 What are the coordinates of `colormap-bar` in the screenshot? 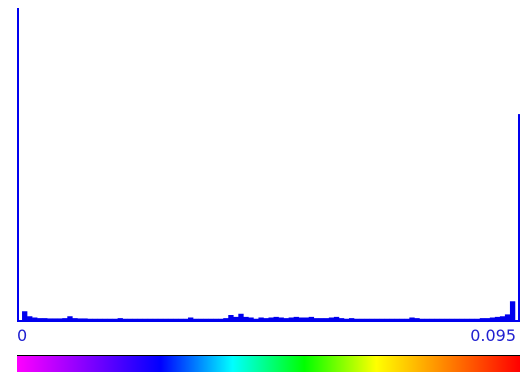 It's located at (268, 363).